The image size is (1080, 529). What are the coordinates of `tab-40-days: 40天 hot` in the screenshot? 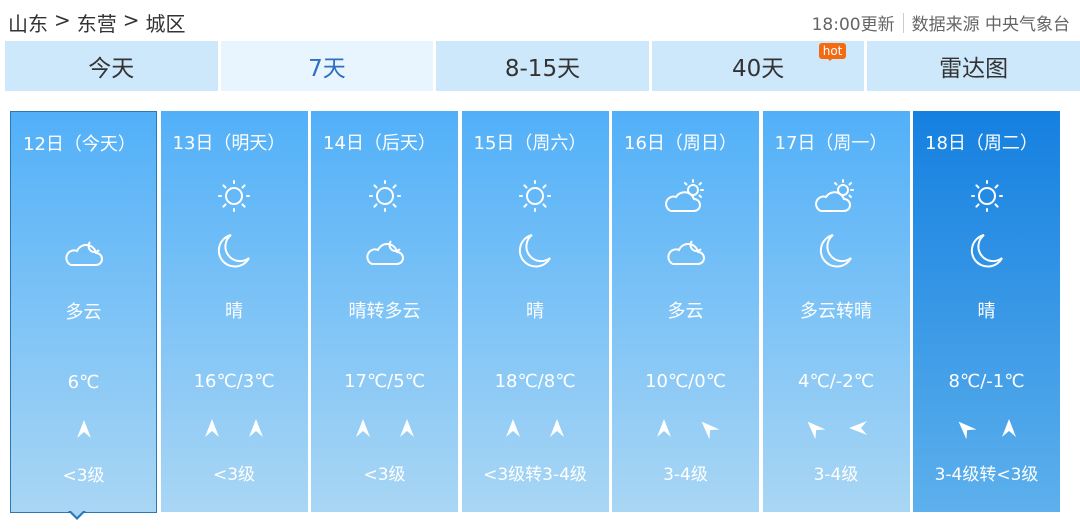 It's located at (758, 66).